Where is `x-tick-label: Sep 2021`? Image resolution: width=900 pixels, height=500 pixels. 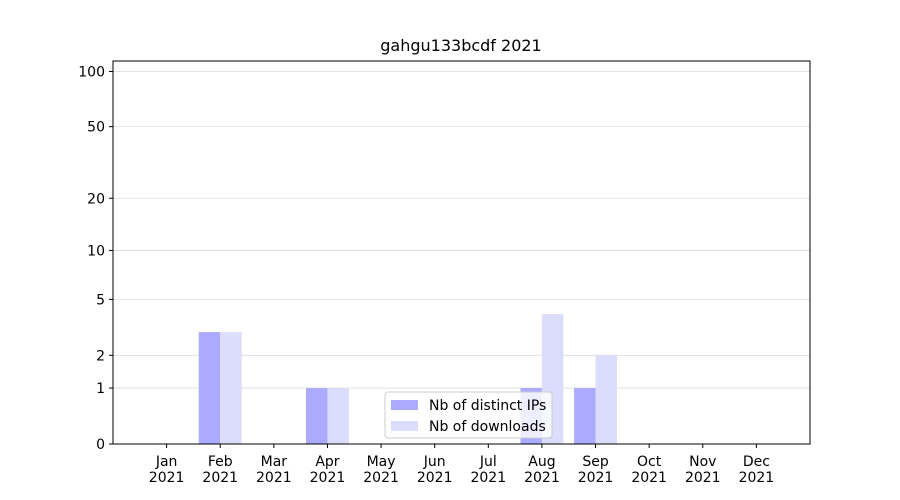
x-tick-label: Sep 2021 is located at coordinates (596, 470).